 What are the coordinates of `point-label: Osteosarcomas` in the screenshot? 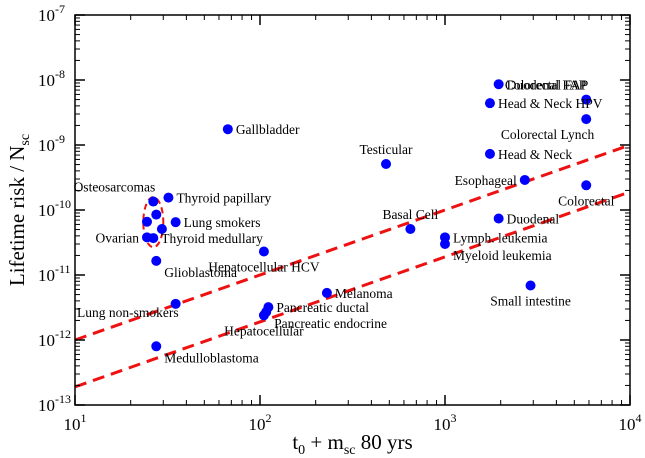 It's located at (115, 187).